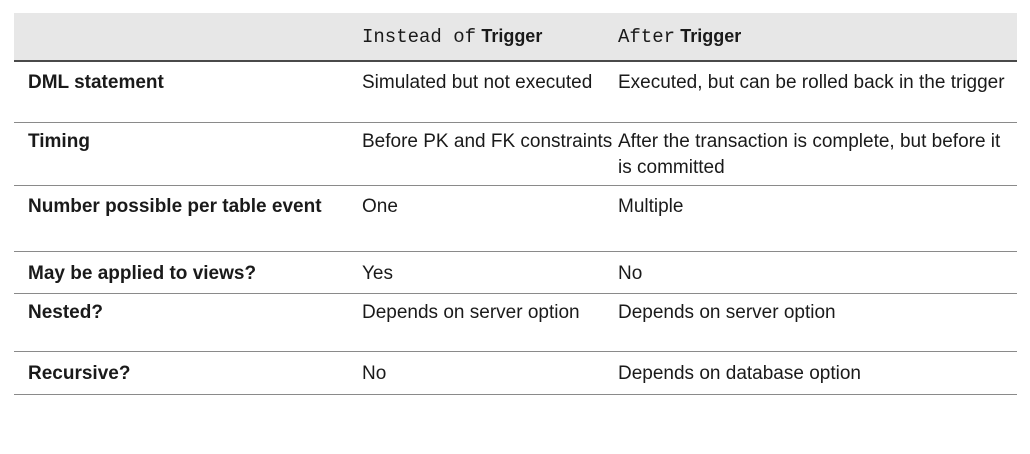 This screenshot has width=1030, height=454. I want to click on after-cell: Depends on database option, so click(739, 373).